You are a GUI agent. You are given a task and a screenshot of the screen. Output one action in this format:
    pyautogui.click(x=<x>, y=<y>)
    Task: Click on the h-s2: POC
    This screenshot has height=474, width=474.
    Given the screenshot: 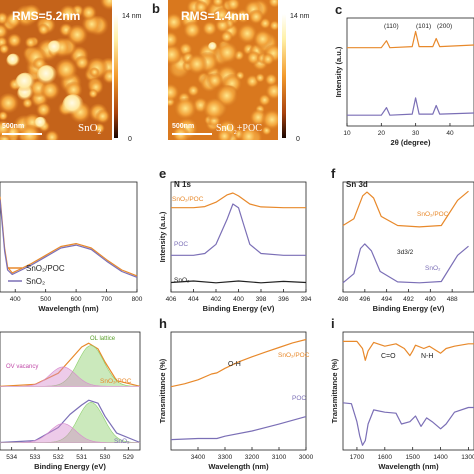 What is the action you would take?
    pyautogui.click(x=299, y=398)
    